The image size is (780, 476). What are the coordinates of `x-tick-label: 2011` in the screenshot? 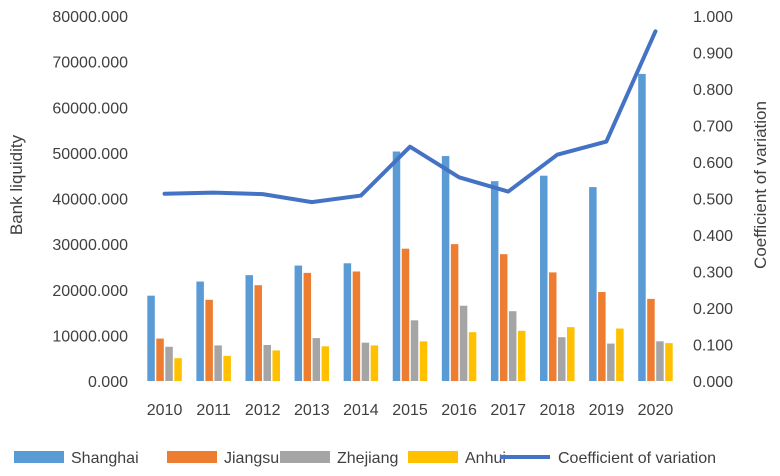 It's located at (213, 410).